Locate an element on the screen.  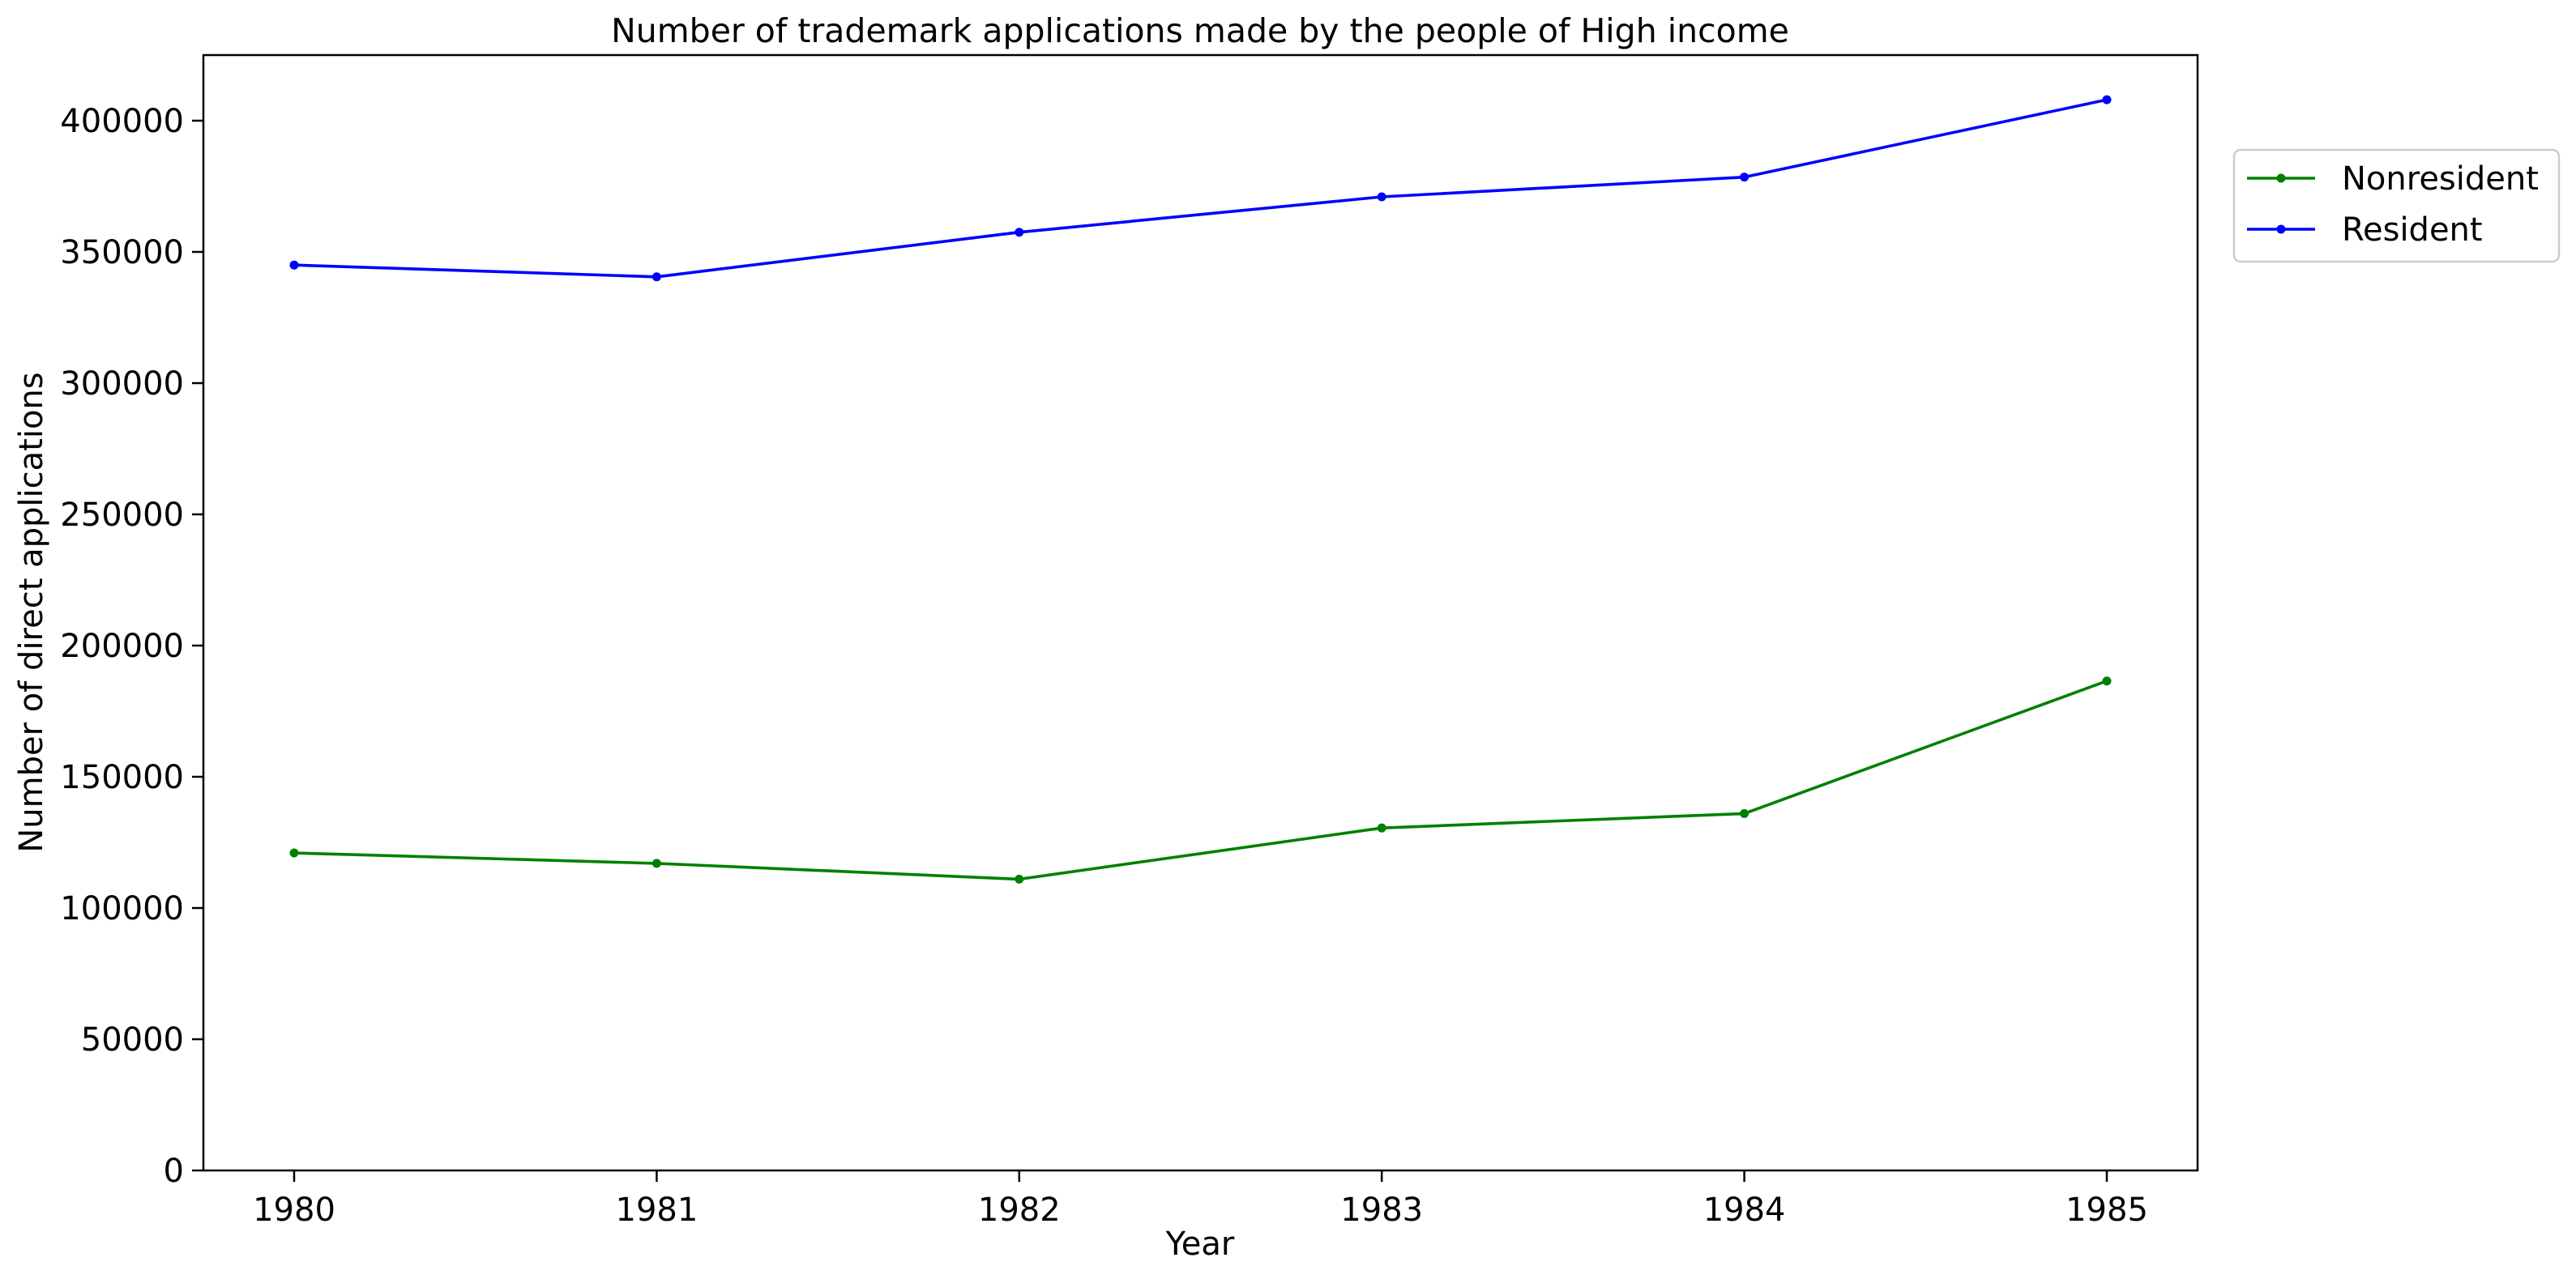
y-tick-label: 250000 is located at coordinates (122, 515).